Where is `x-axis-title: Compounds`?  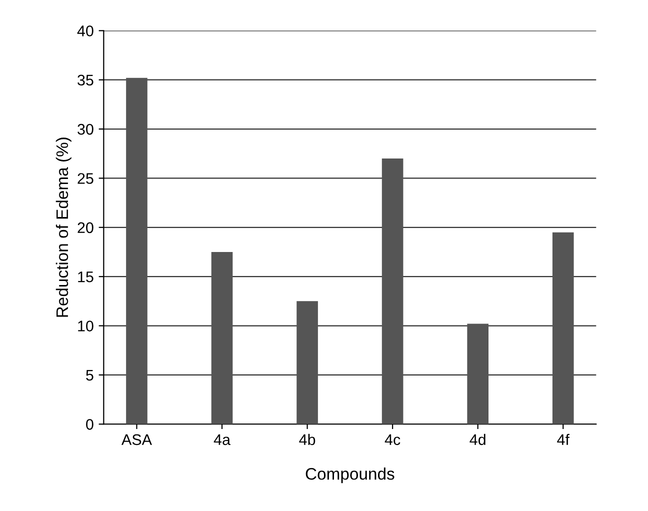
x-axis-title: Compounds is located at coordinates (350, 476).